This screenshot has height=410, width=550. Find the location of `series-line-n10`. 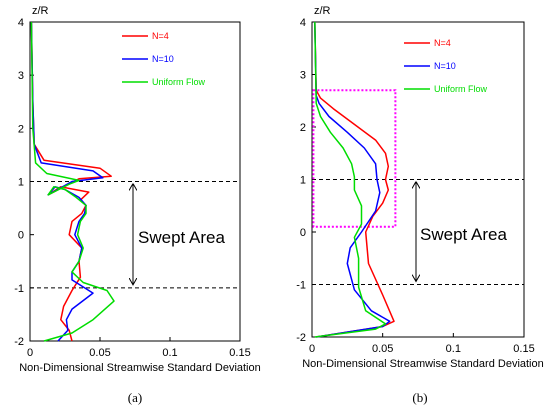

series-line-n10 is located at coordinates (352, 179).